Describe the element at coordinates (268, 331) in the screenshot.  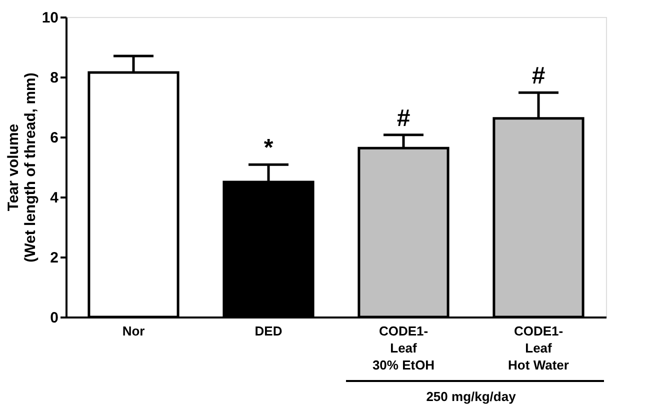
I see `x-tick-label: DED` at that location.